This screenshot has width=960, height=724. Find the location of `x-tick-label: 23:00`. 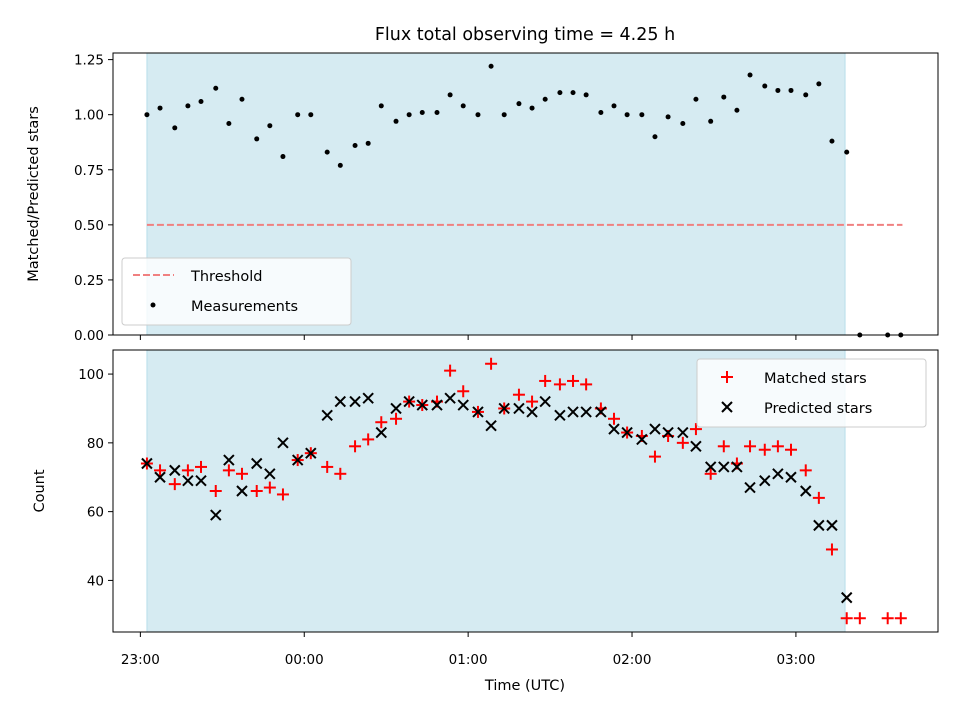

x-tick-label: 23:00 is located at coordinates (140, 660).